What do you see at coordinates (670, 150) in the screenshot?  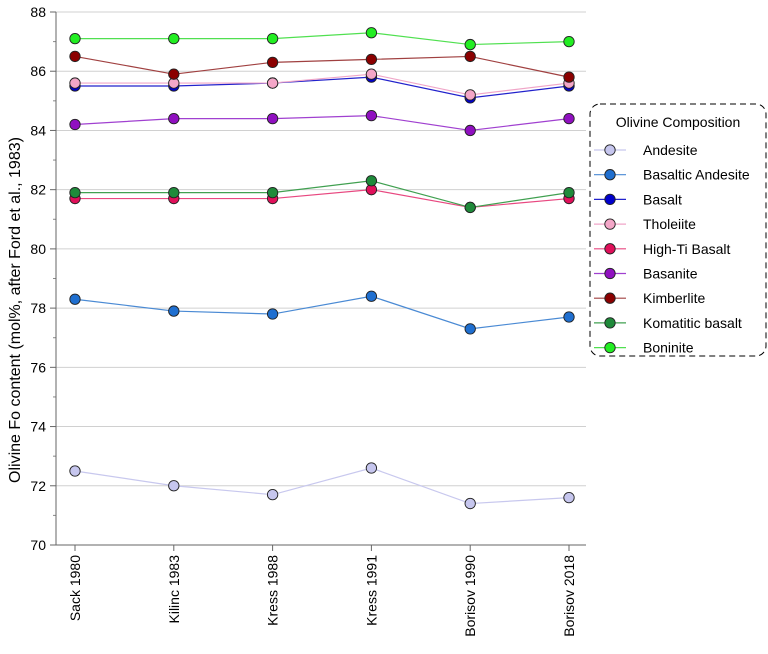 I see `legend-label: Andesite` at bounding box center [670, 150].